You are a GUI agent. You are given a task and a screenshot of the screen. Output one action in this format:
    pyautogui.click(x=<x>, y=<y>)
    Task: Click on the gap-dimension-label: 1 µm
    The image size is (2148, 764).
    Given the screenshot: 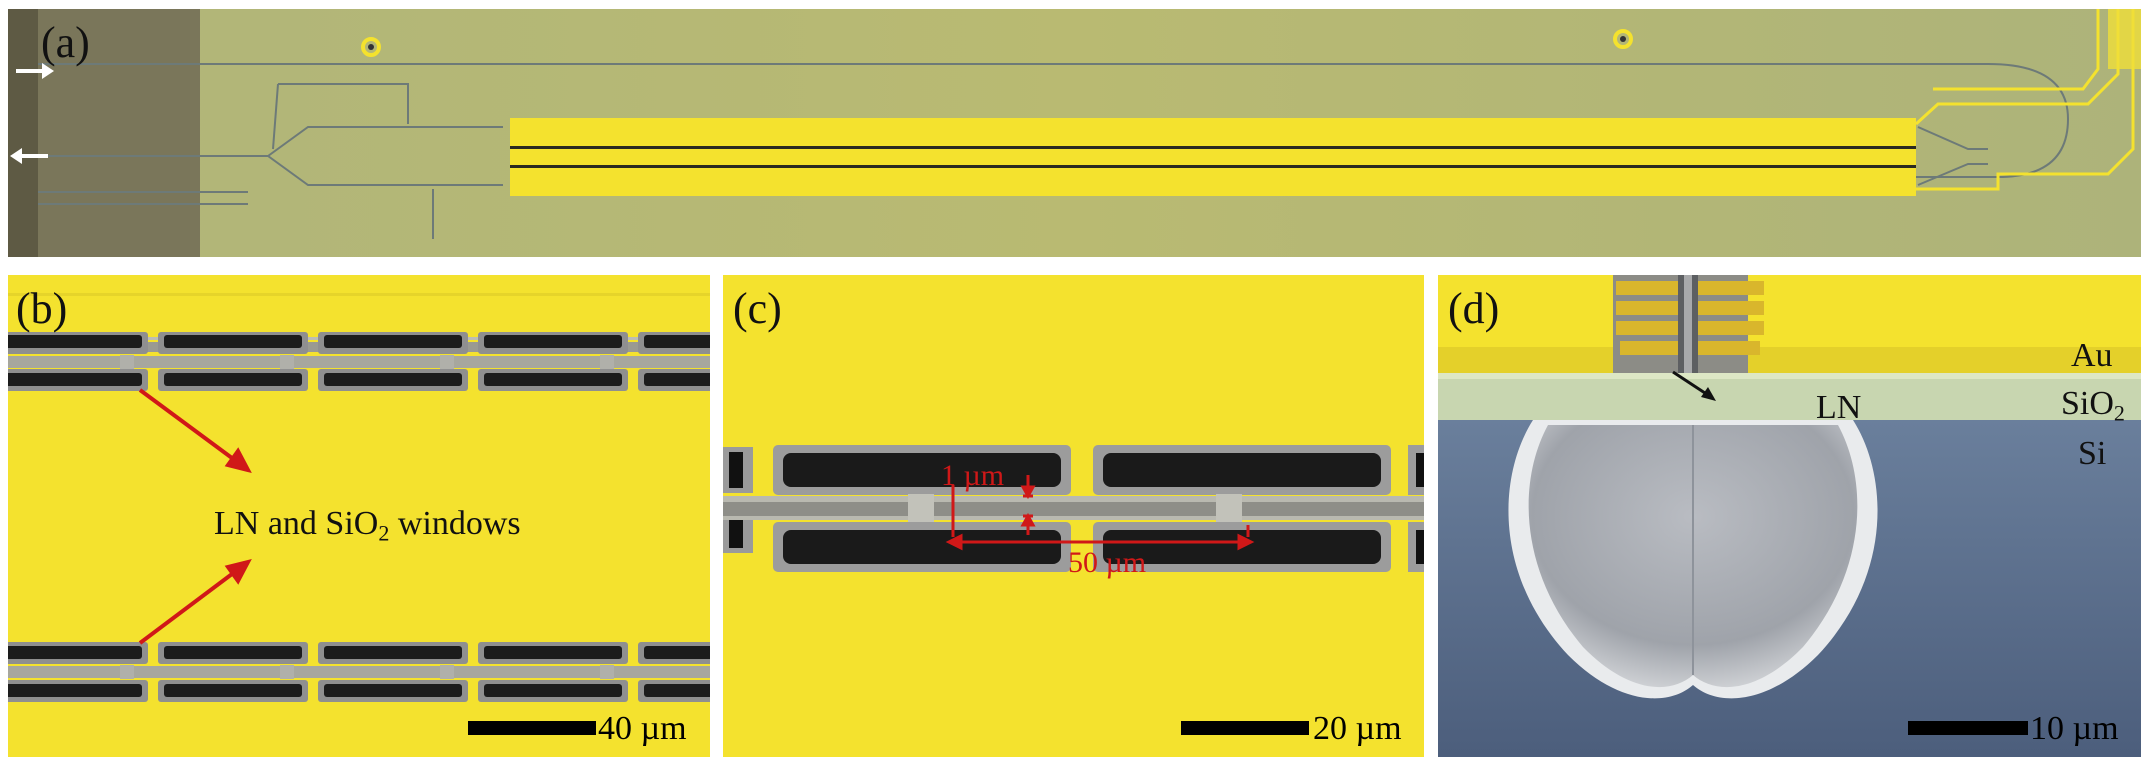 What is the action you would take?
    pyautogui.click(x=973, y=475)
    